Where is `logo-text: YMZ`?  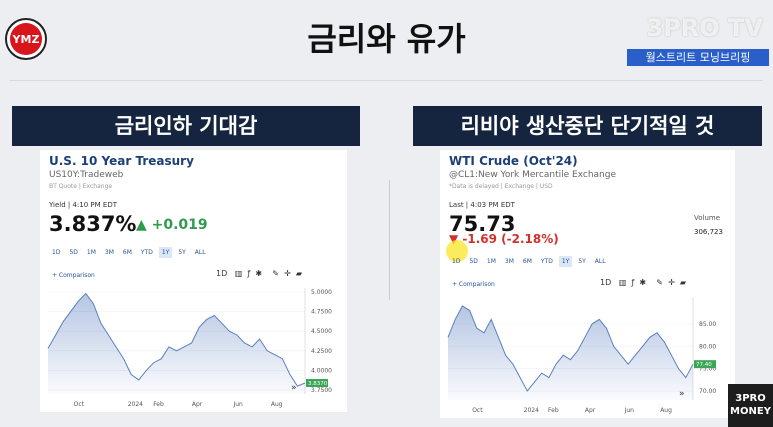
logo-text: YMZ is located at coordinates (26, 39).